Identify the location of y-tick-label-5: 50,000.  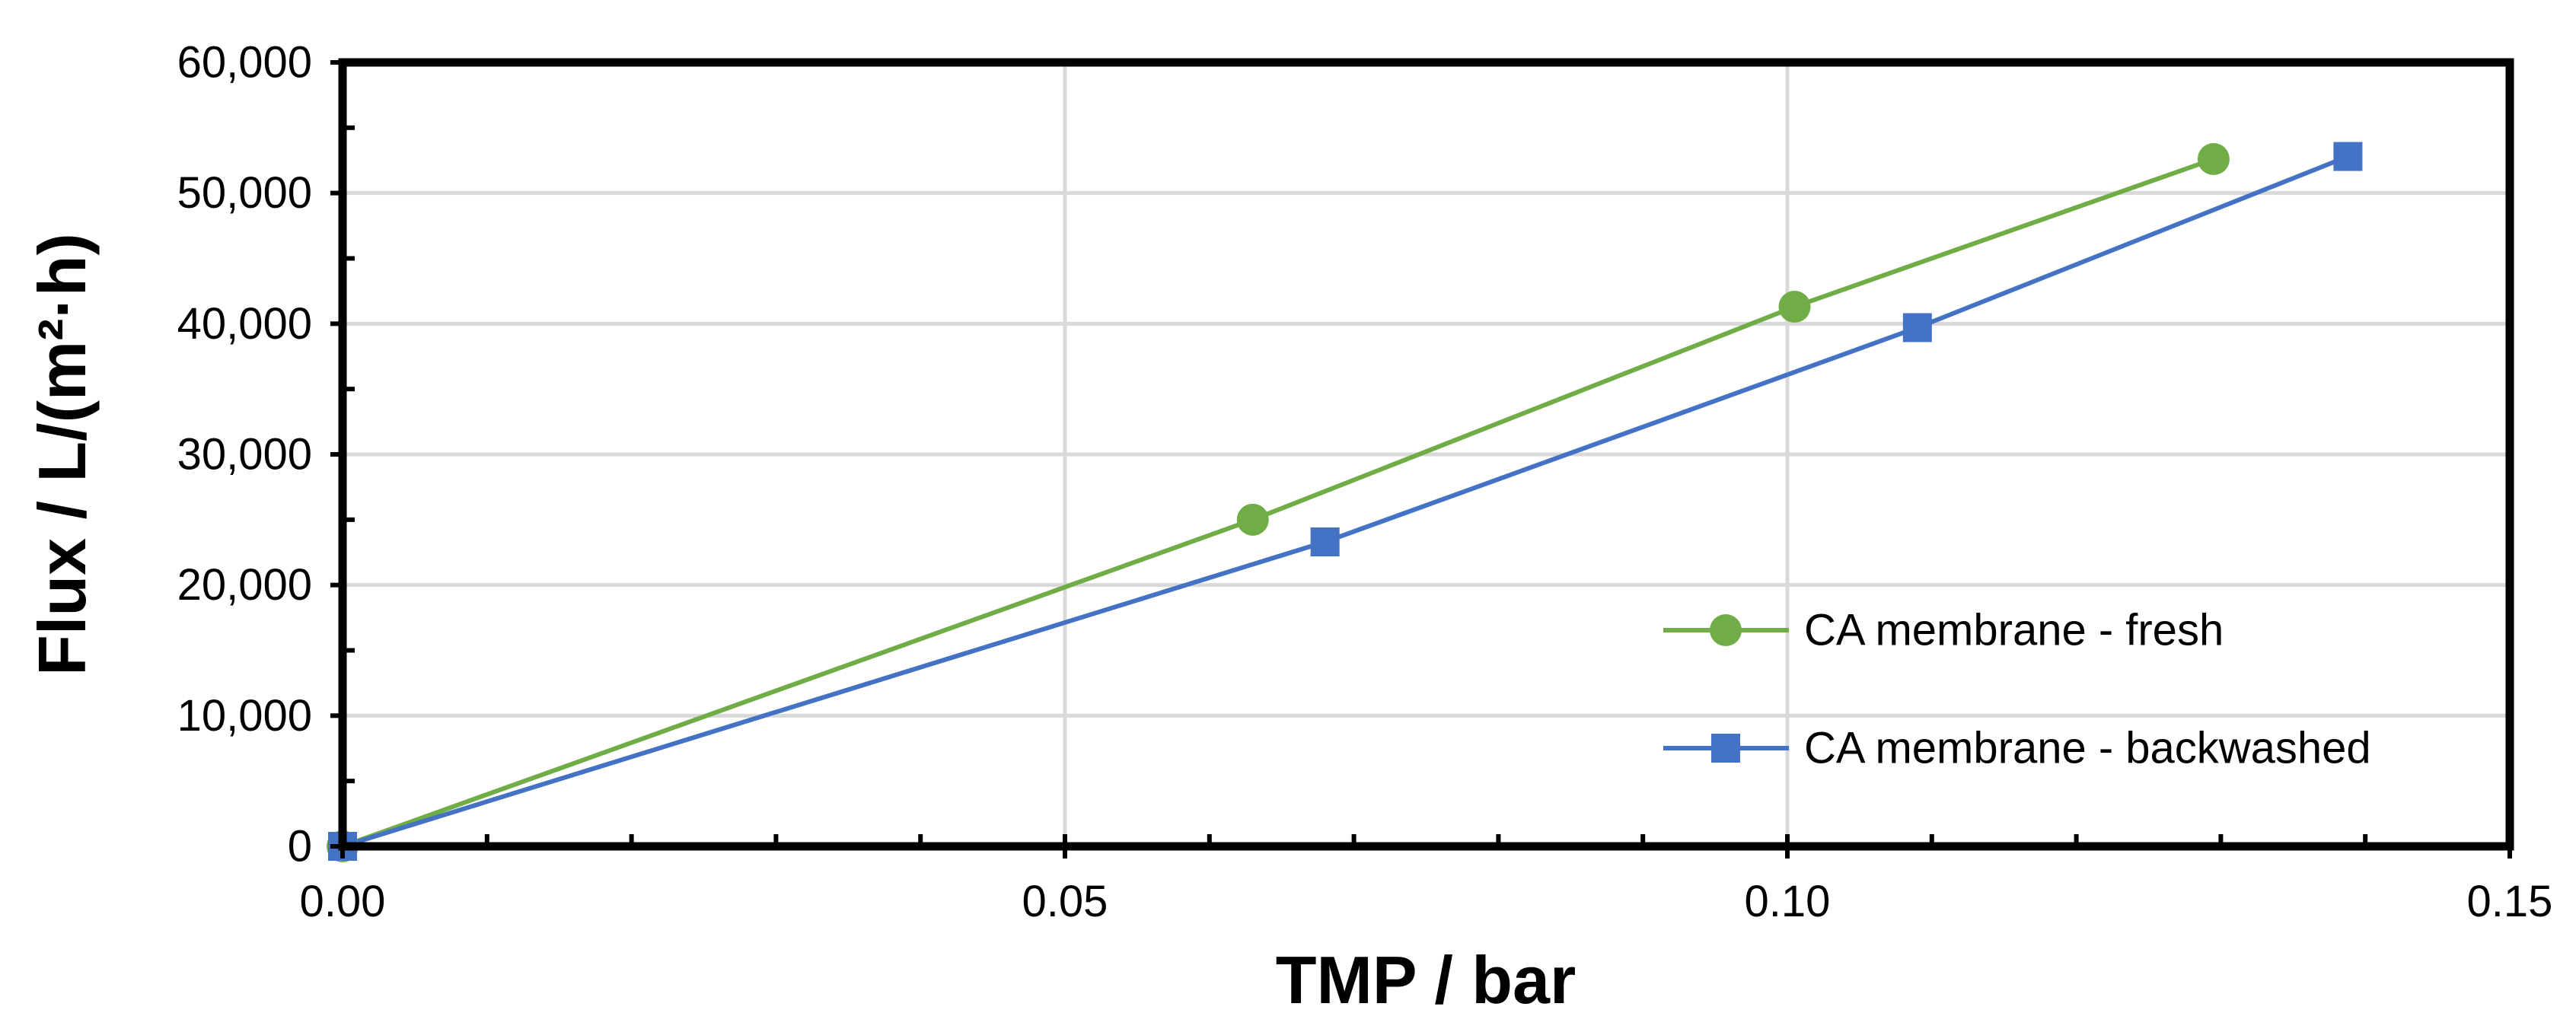
(245, 193).